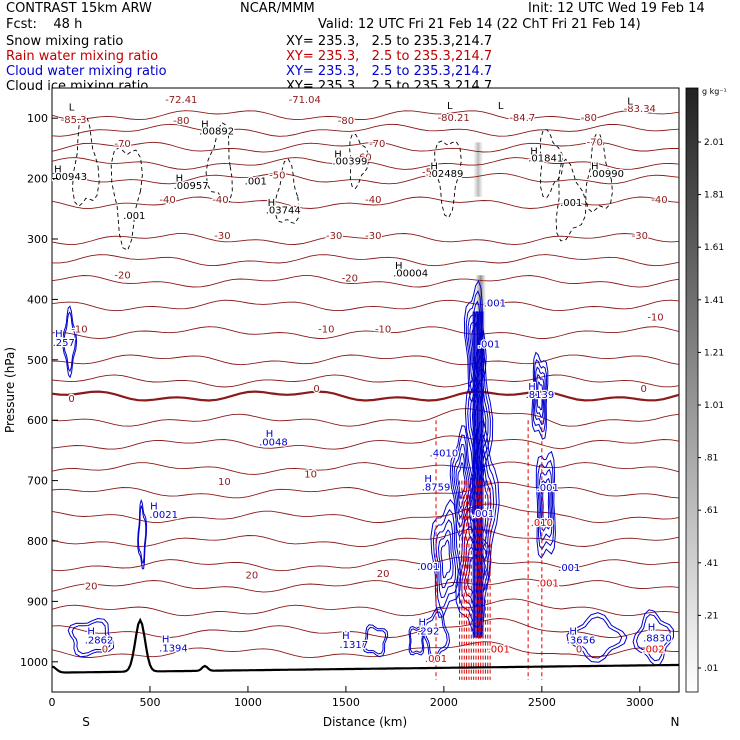 This screenshot has width=740, height=740. Describe the element at coordinates (273, 443) in the screenshot. I see `cloud-water-label: .0048` at that location.